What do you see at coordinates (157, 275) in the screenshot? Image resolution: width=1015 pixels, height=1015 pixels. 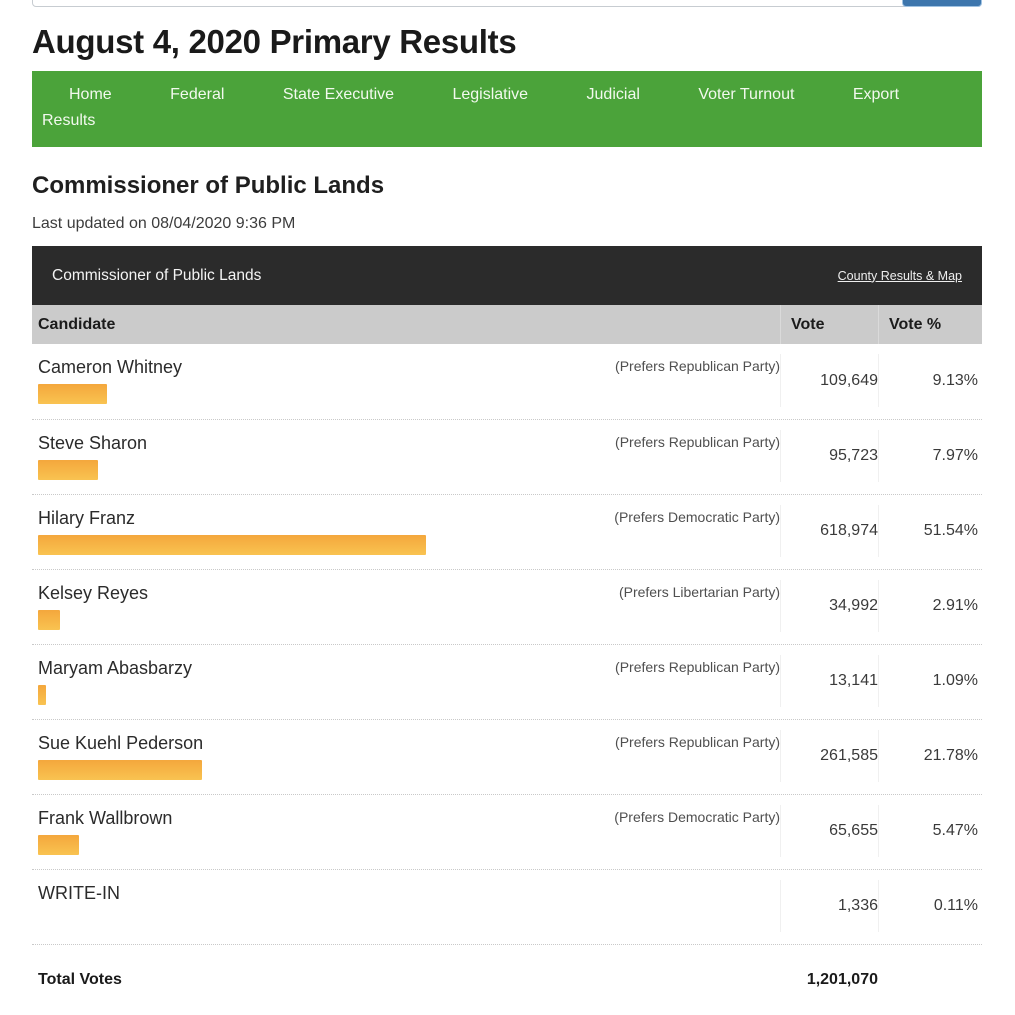 I see `race-title: Commissioner of Public Lands` at bounding box center [157, 275].